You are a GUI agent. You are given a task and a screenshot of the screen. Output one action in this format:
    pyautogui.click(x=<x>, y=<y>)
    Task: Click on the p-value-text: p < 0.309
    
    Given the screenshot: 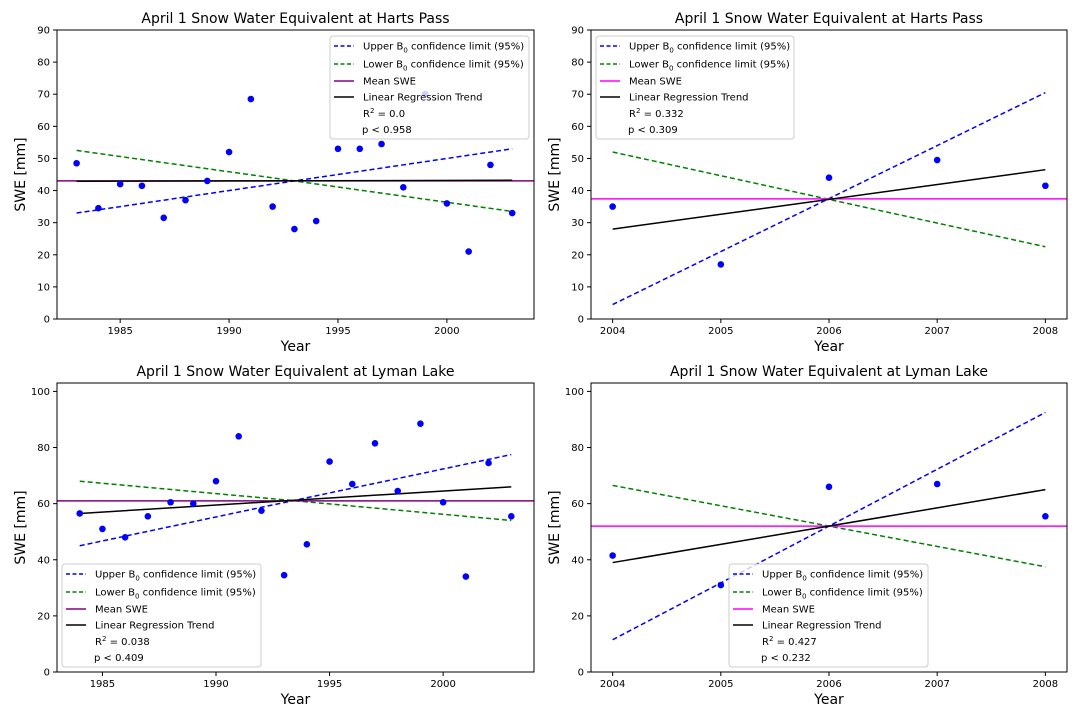 What is the action you would take?
    pyautogui.click(x=653, y=130)
    